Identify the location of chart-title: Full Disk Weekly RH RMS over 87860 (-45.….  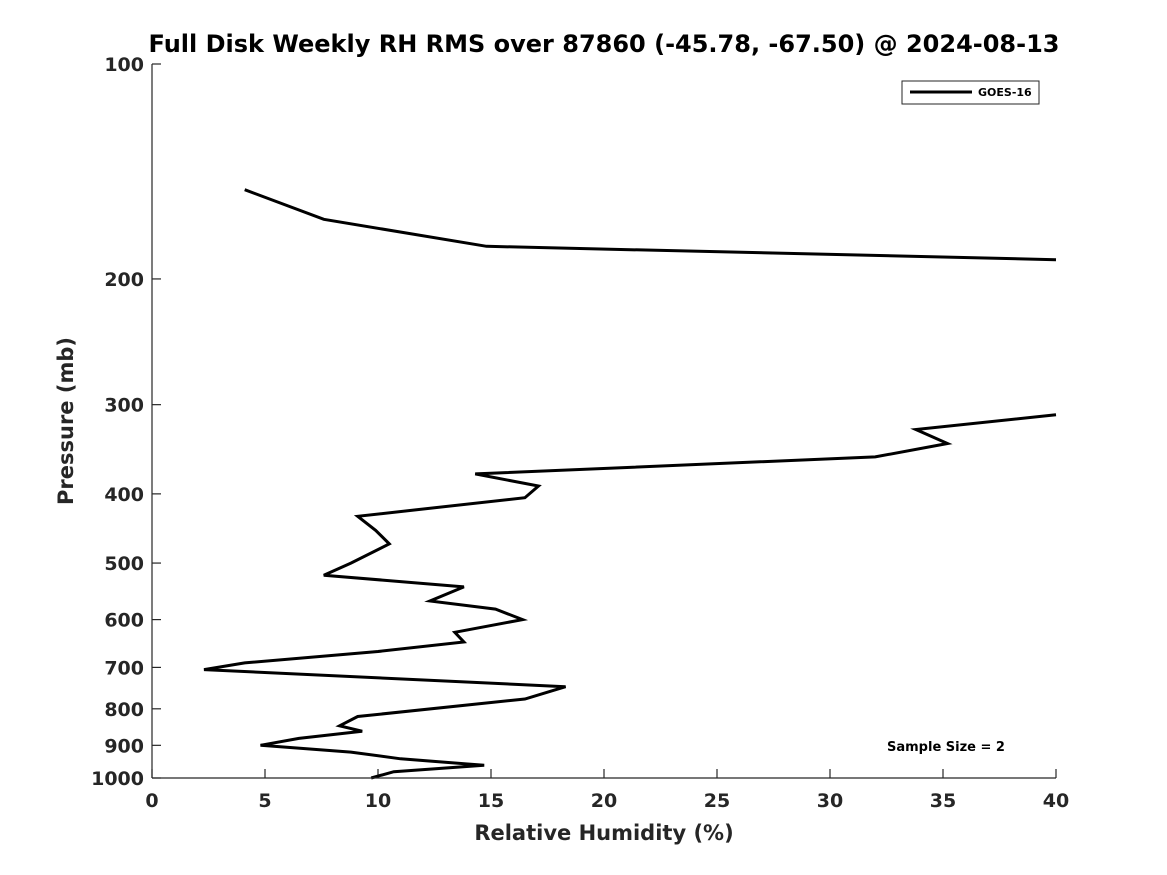
(604, 44).